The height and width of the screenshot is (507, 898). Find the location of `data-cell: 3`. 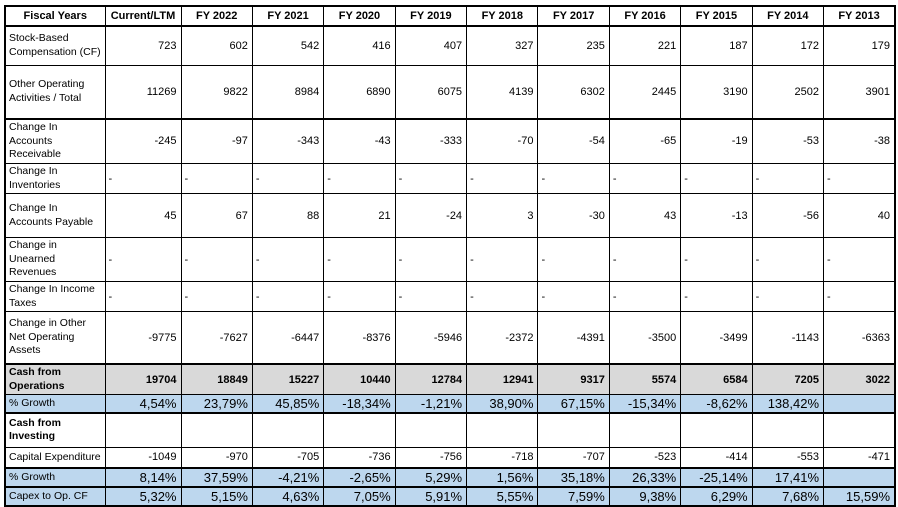

data-cell: 3 is located at coordinates (502, 216).